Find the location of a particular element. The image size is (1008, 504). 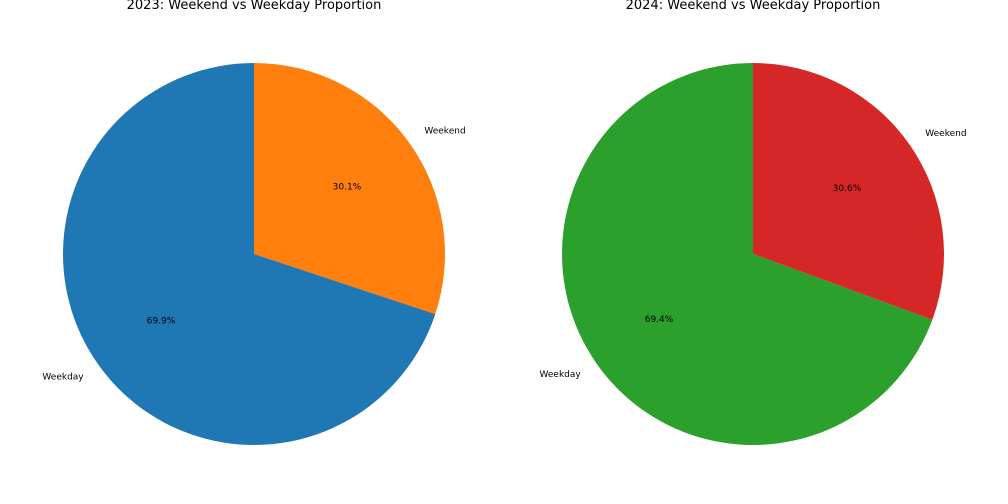

pie-slice-weekend-2023 is located at coordinates (349, 189).